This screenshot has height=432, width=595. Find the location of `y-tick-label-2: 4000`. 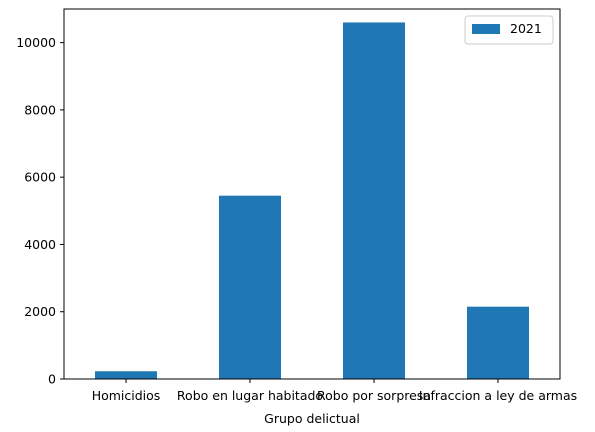

y-tick-label-2: 4000 is located at coordinates (40, 244).